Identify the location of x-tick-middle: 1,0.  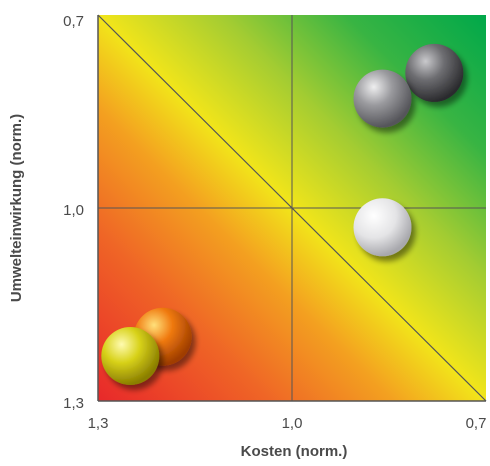
(292, 423).